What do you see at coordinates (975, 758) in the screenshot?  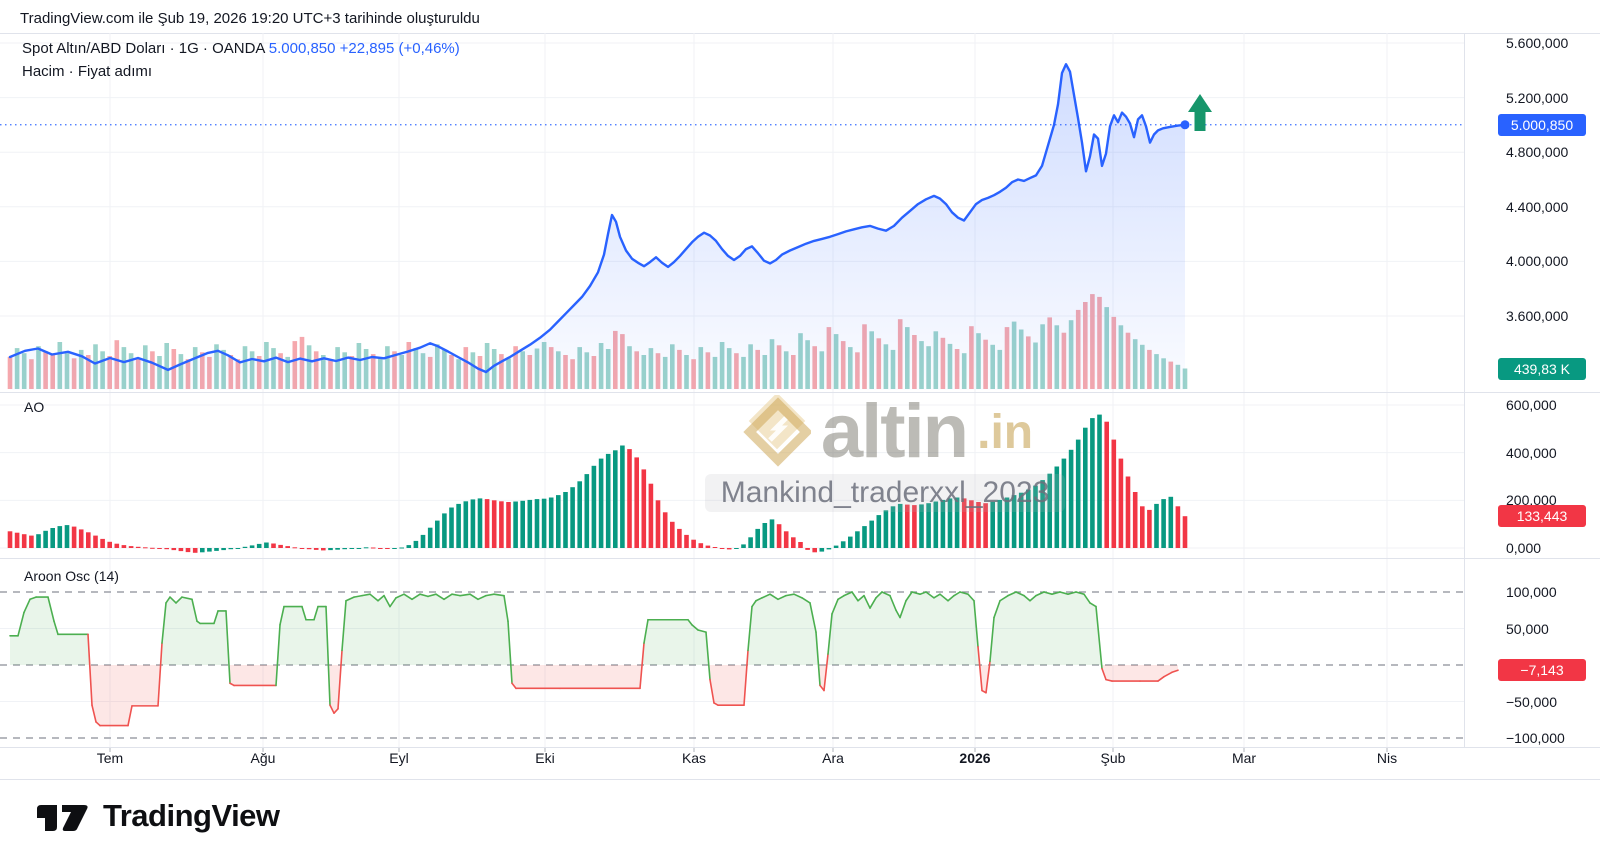 I see `time-axis-label: 2026` at bounding box center [975, 758].